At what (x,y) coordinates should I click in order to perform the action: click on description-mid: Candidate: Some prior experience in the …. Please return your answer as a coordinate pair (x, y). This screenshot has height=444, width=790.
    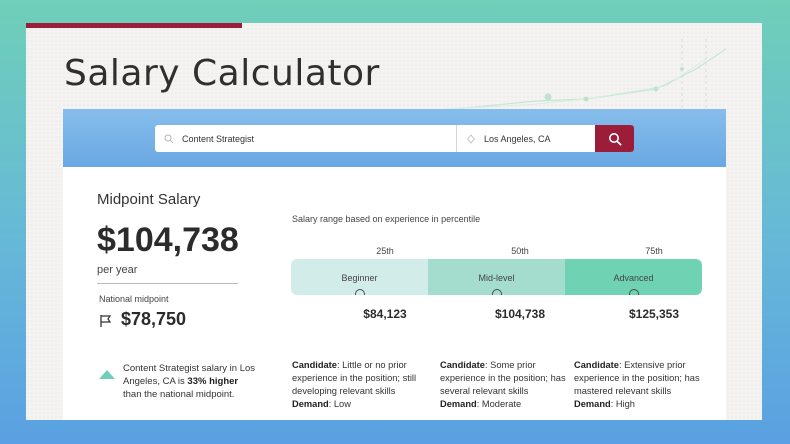
    Looking at the image, I should click on (503, 384).